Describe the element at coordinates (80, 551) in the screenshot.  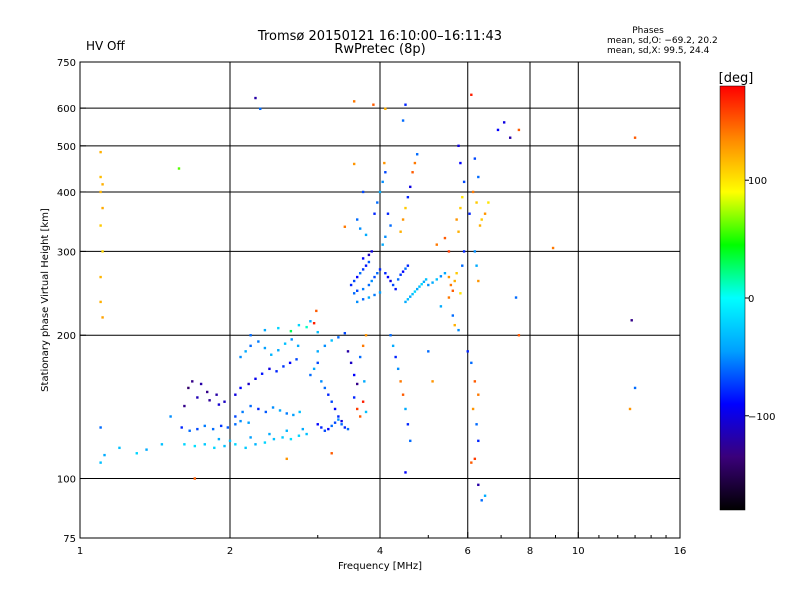
I see `x-tick-label: 1` at that location.